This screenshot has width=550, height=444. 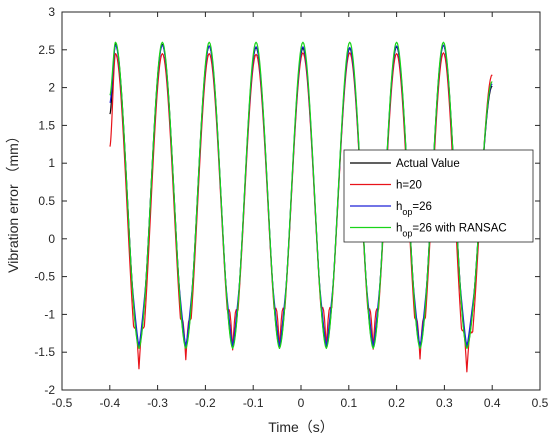 I want to click on x-tick-label: -0.5, so click(x=62, y=403).